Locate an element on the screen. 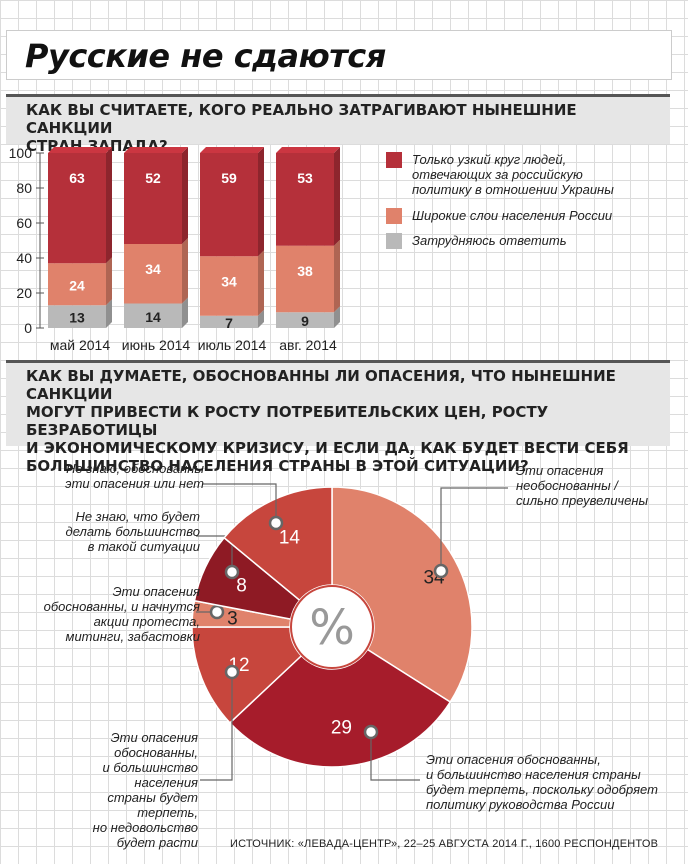 The height and width of the screenshot is (864, 688). bar-value-label: 63 is located at coordinates (77, 178).